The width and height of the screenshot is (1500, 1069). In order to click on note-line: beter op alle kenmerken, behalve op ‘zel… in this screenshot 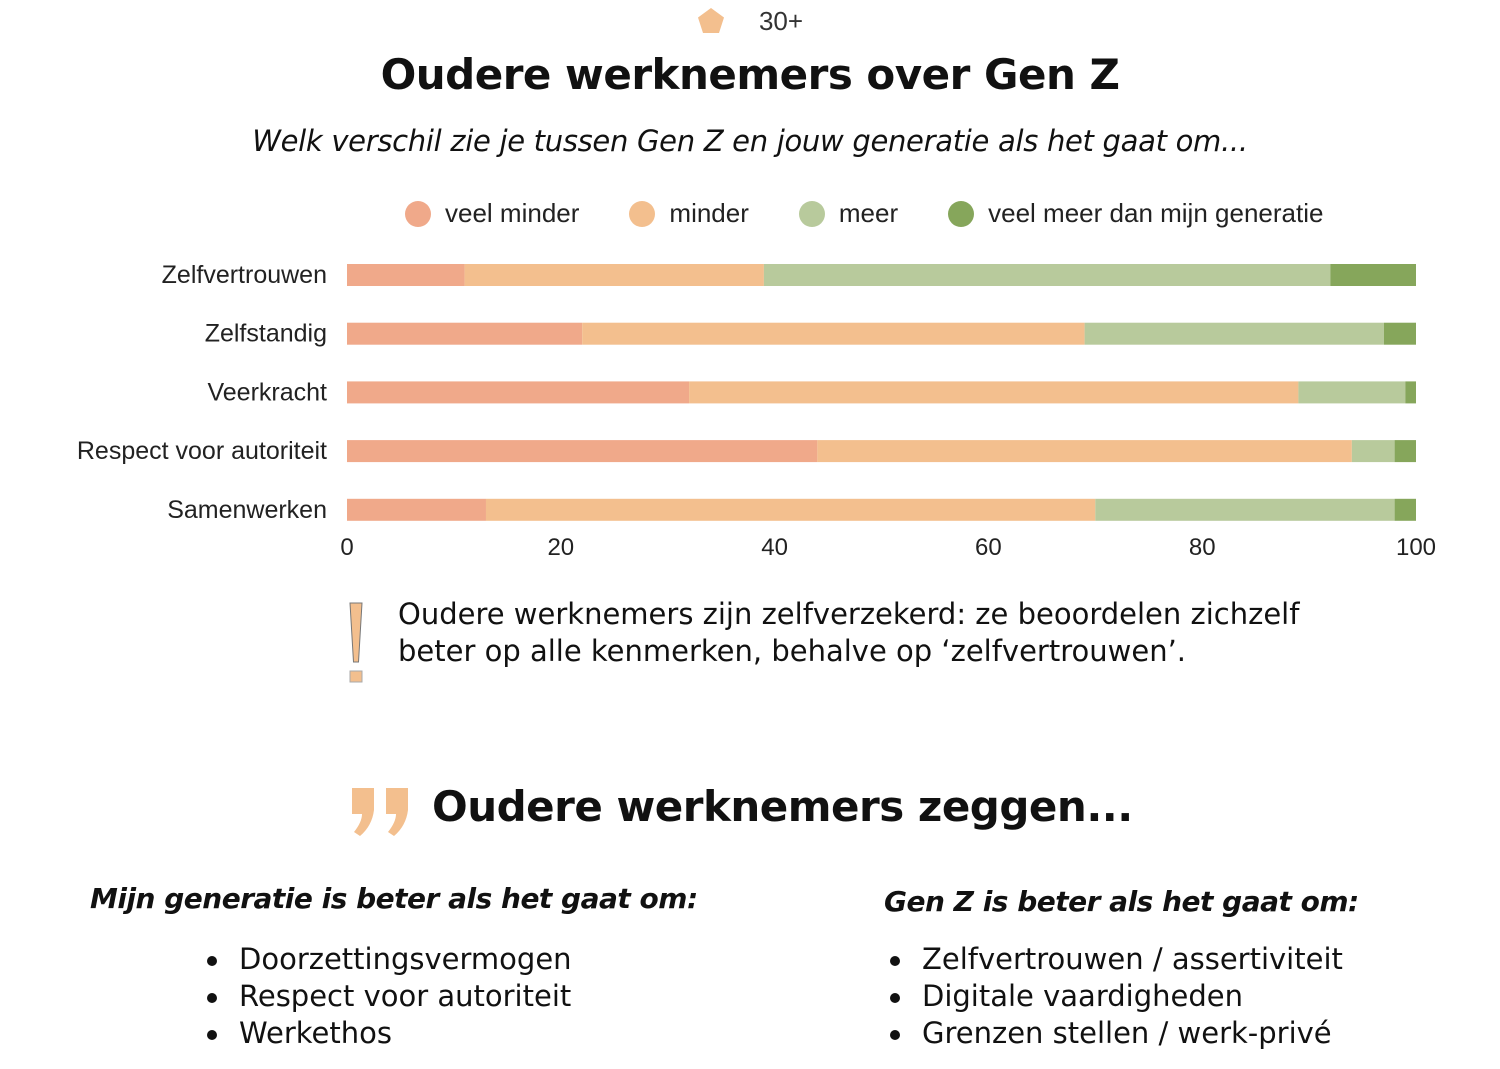, I will do `click(792, 651)`.